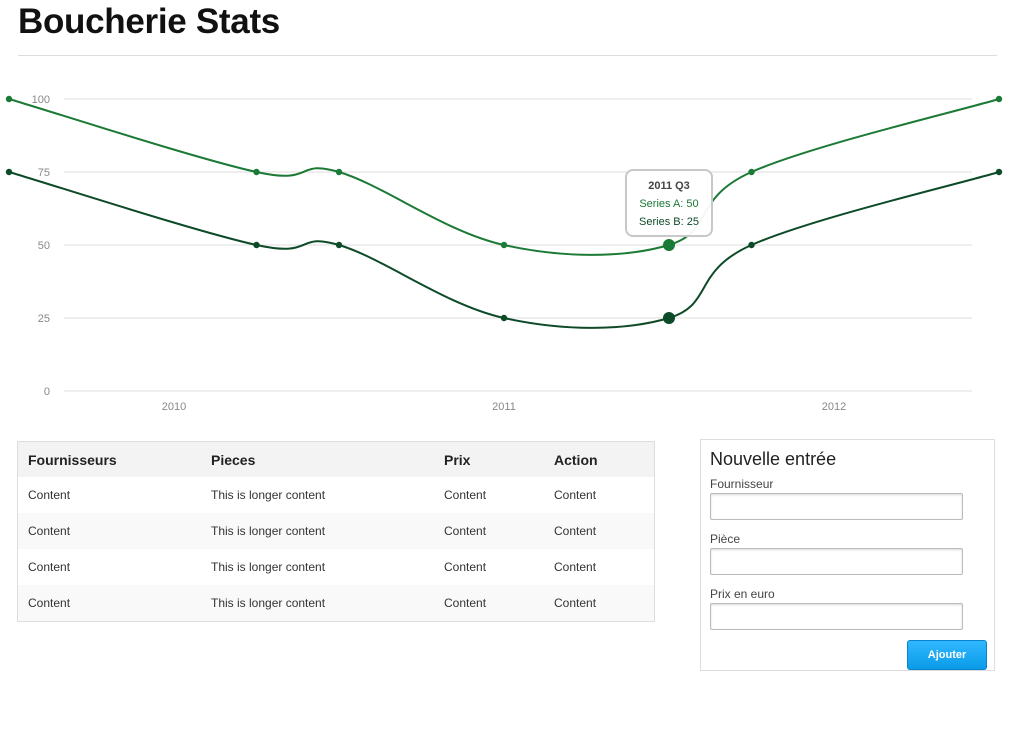 Image resolution: width=1022 pixels, height=744 pixels. What do you see at coordinates (669, 186) in the screenshot?
I see `tooltip-title: 2011 Q3` at bounding box center [669, 186].